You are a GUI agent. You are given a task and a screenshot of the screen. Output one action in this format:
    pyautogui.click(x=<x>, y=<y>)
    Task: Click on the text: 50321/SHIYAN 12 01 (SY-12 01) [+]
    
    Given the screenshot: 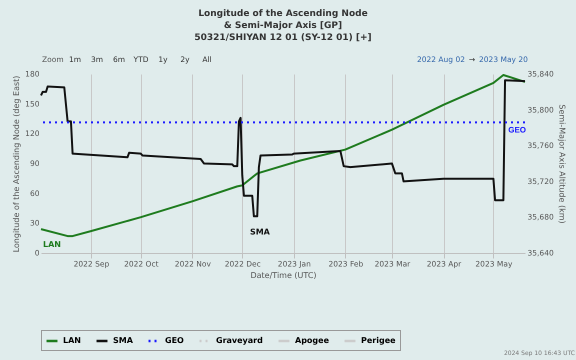 What is the action you would take?
    pyautogui.click(x=283, y=38)
    